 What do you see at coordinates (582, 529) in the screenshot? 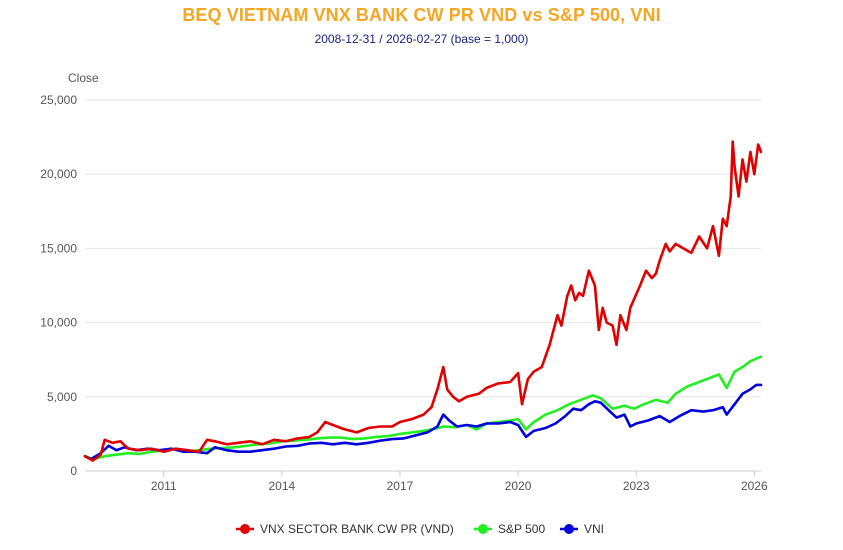
I see `legend-item: VNI` at bounding box center [582, 529].